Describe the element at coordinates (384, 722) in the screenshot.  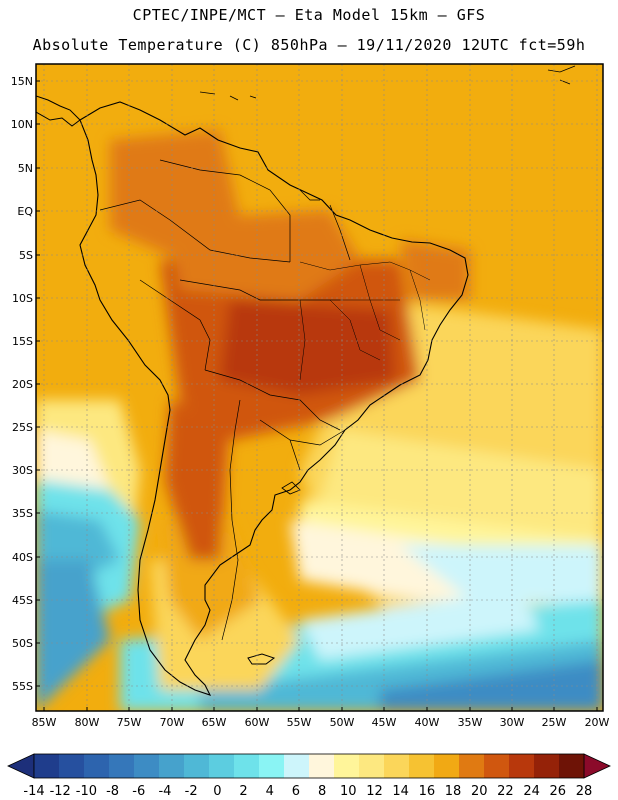
I see `lon-label: 45W` at that location.